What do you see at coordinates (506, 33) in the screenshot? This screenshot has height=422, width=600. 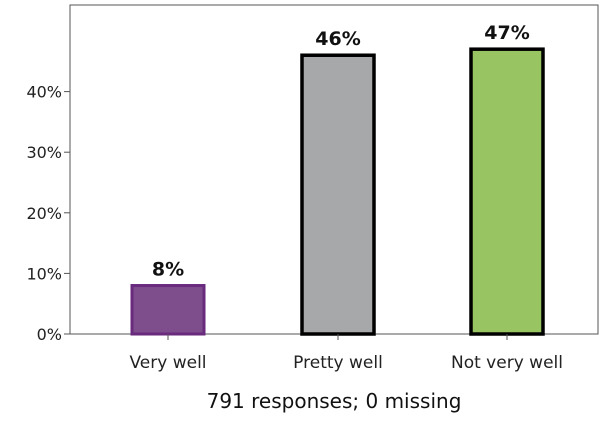 I see `data-label: 47%` at bounding box center [506, 33].